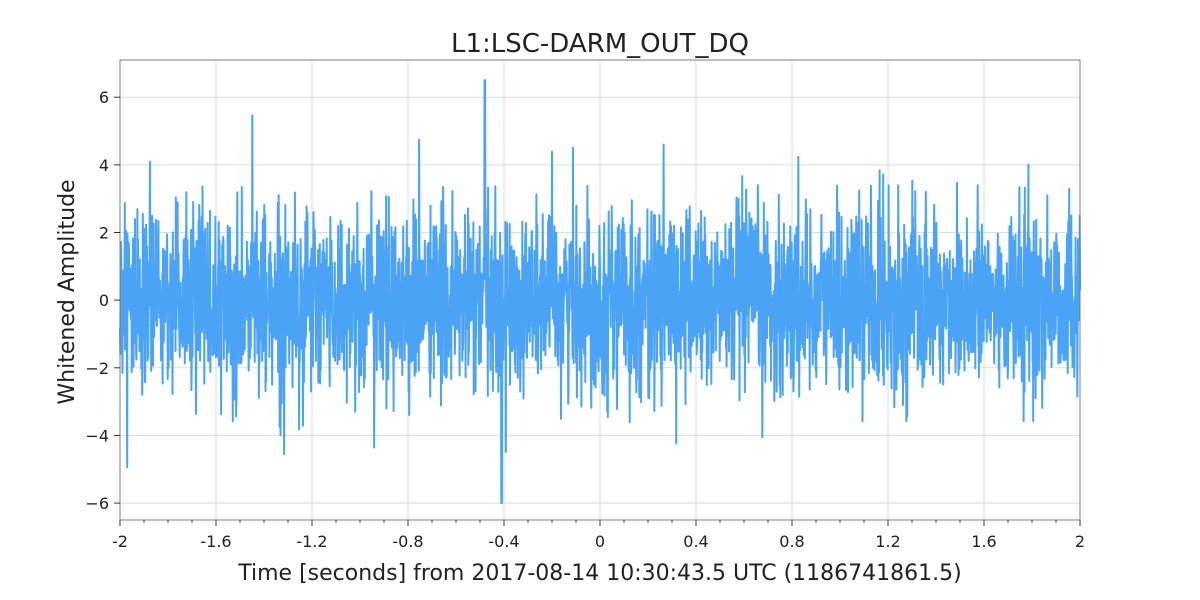  I want to click on x-axis: -2 -1.6 -1.2 -0.8 -0.4 0 0.4 0.8 1.2 1.6 2, so click(598, 535).